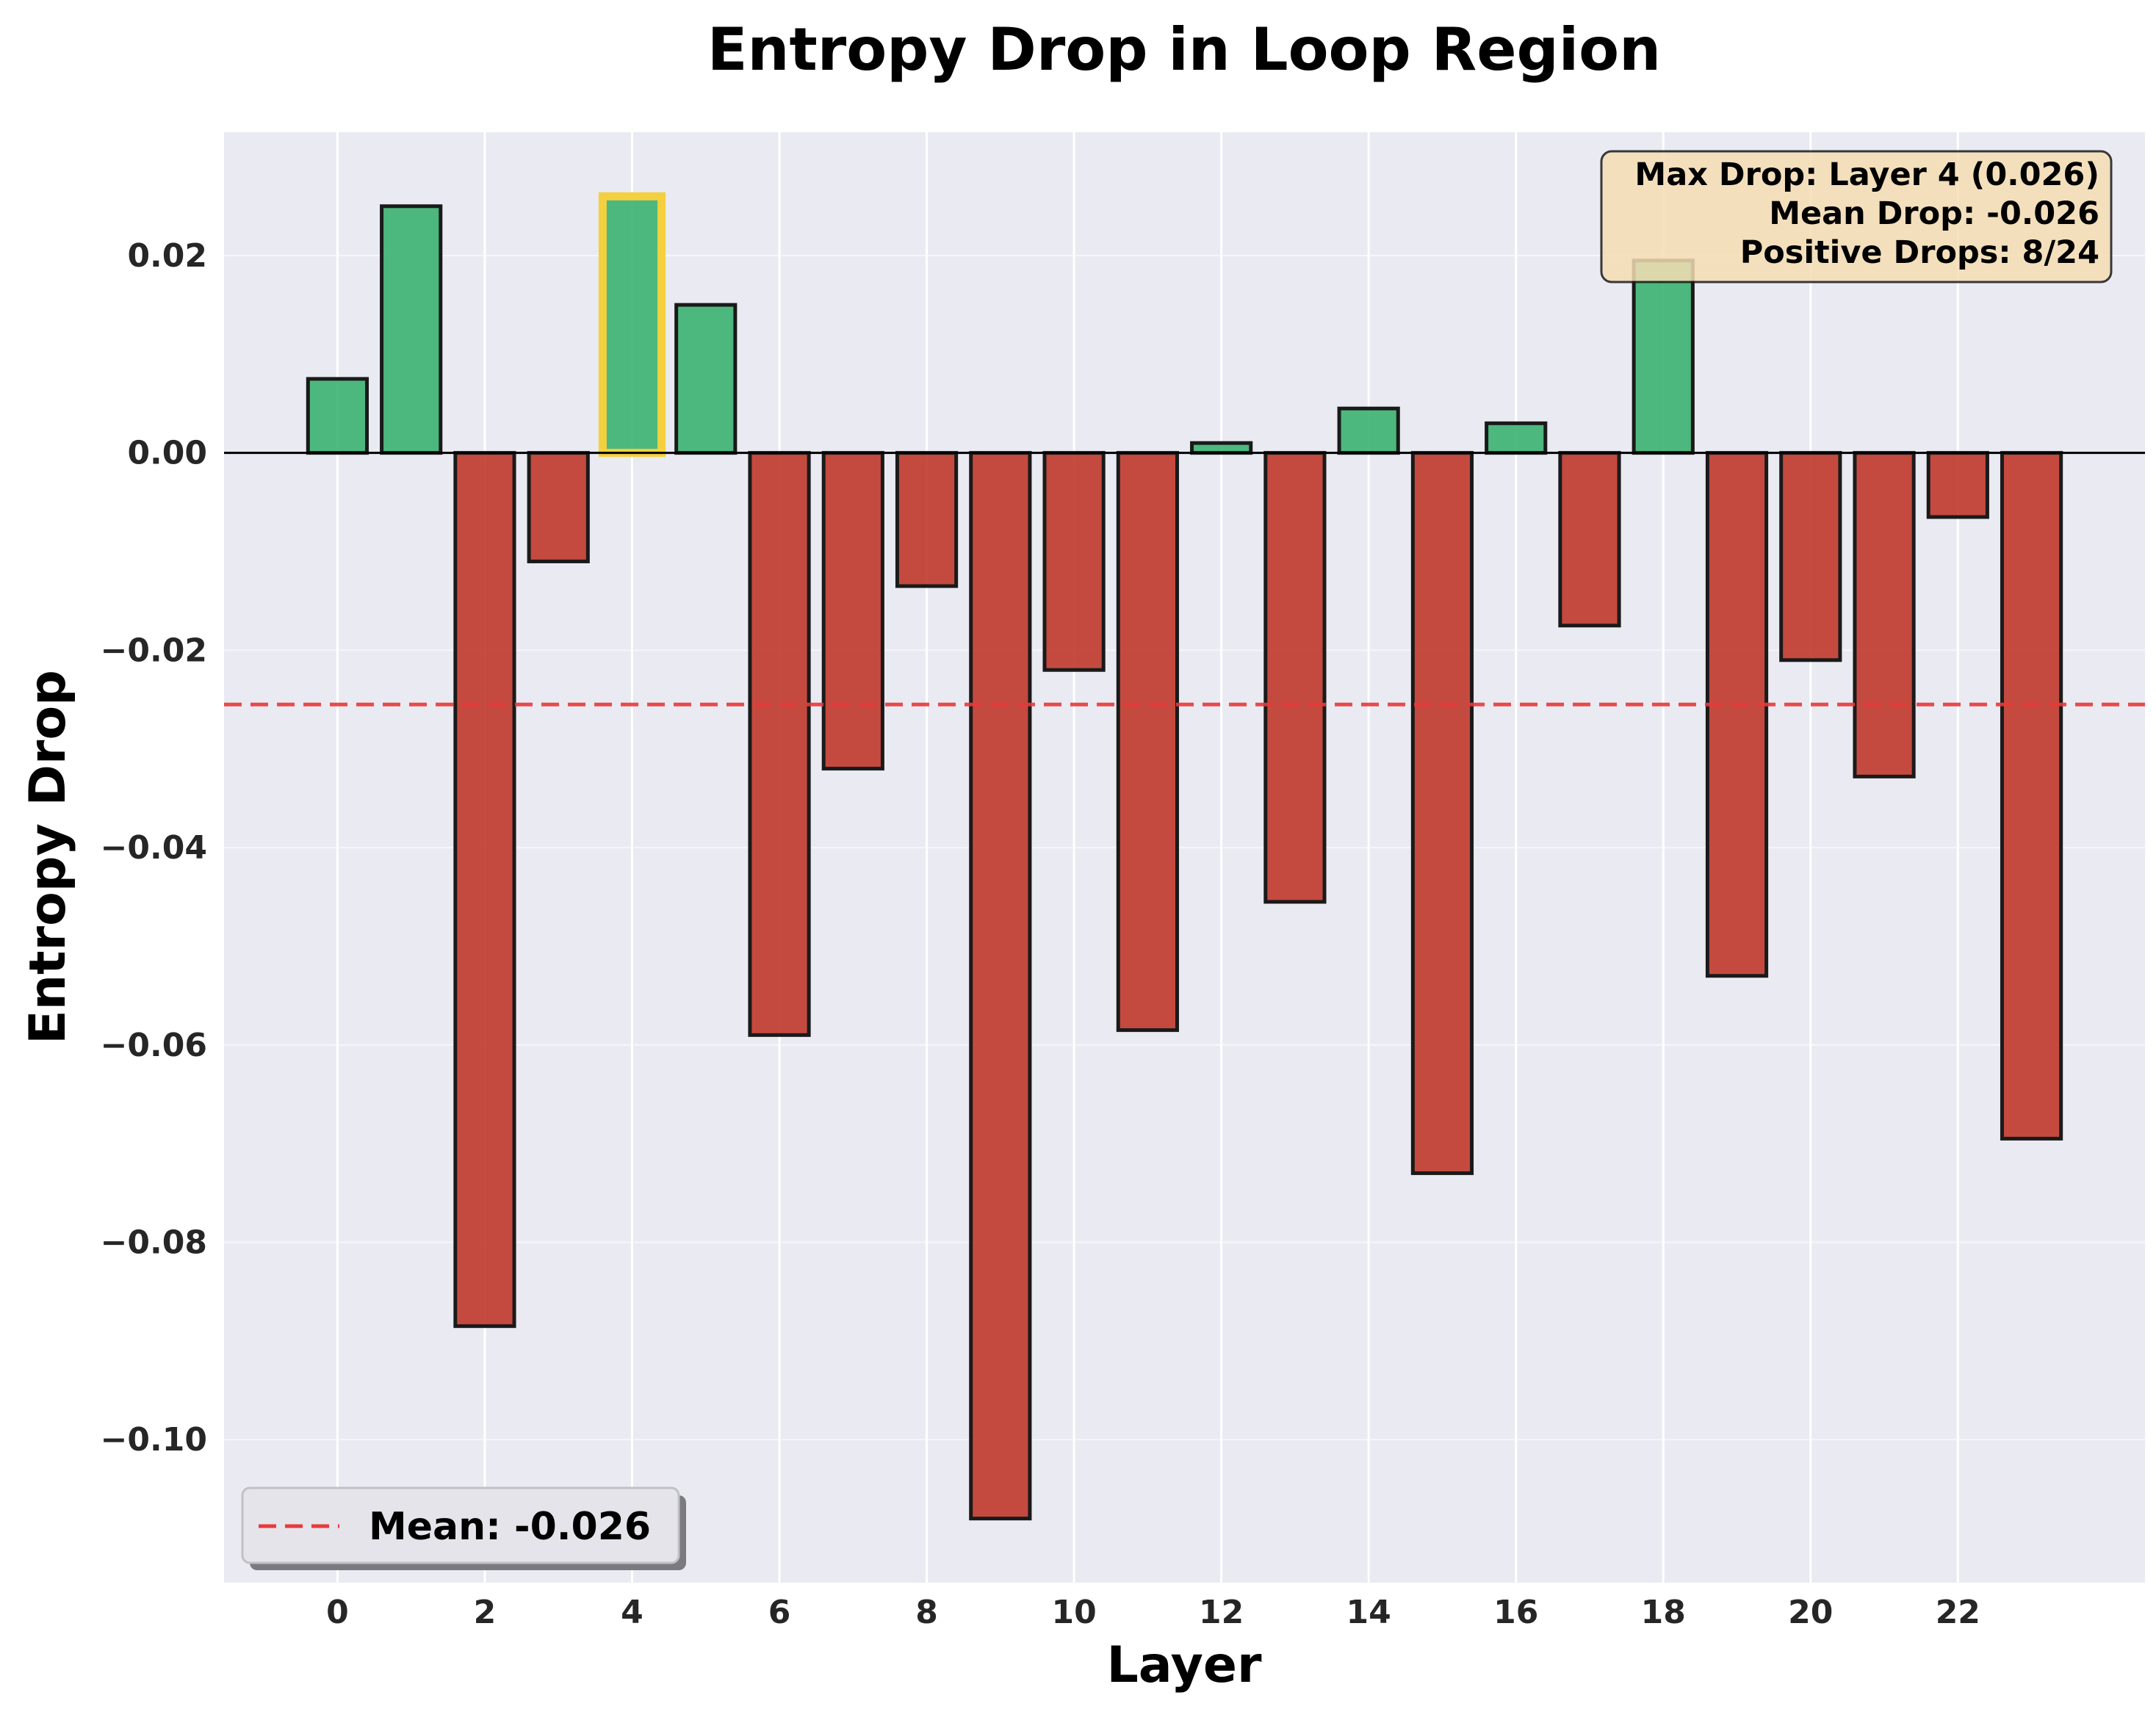 Image resolution: width=2156 pixels, height=1709 pixels. Describe the element at coordinates (1919, 252) in the screenshot. I see `annotation-line-positive: Positive Drops: 8/24` at that location.